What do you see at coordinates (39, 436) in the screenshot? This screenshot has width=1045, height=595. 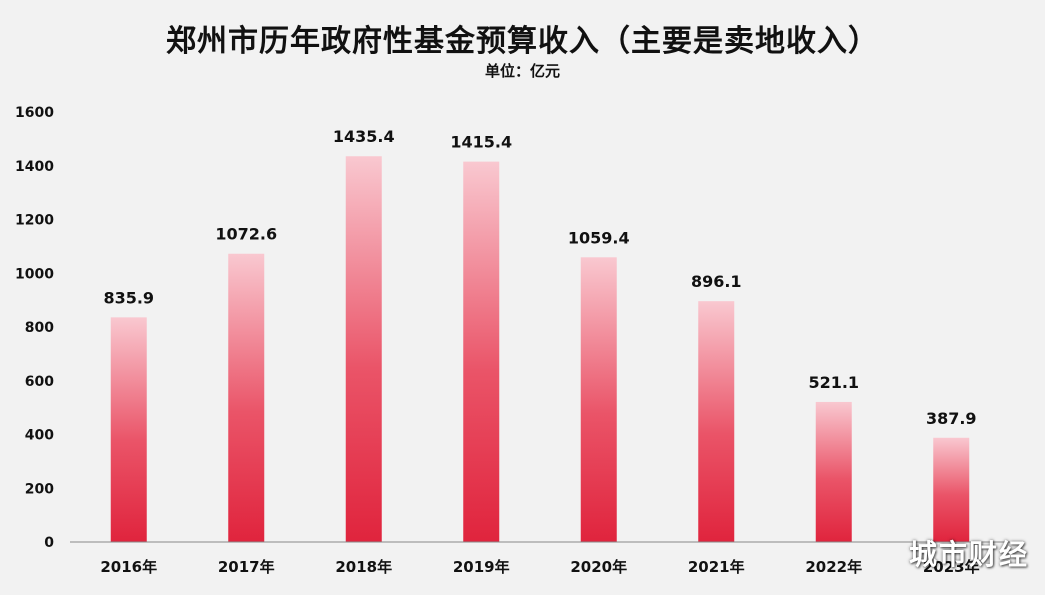 I see `y-tick-label: 400` at bounding box center [39, 436].